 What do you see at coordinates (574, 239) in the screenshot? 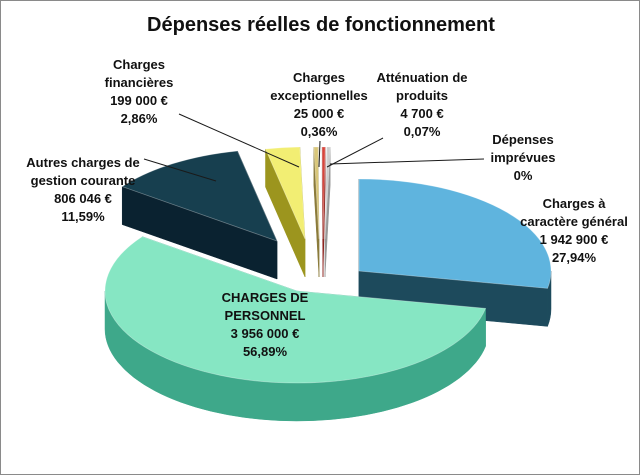
I see `slice-label-line: 1 942 900 €` at bounding box center [574, 239].